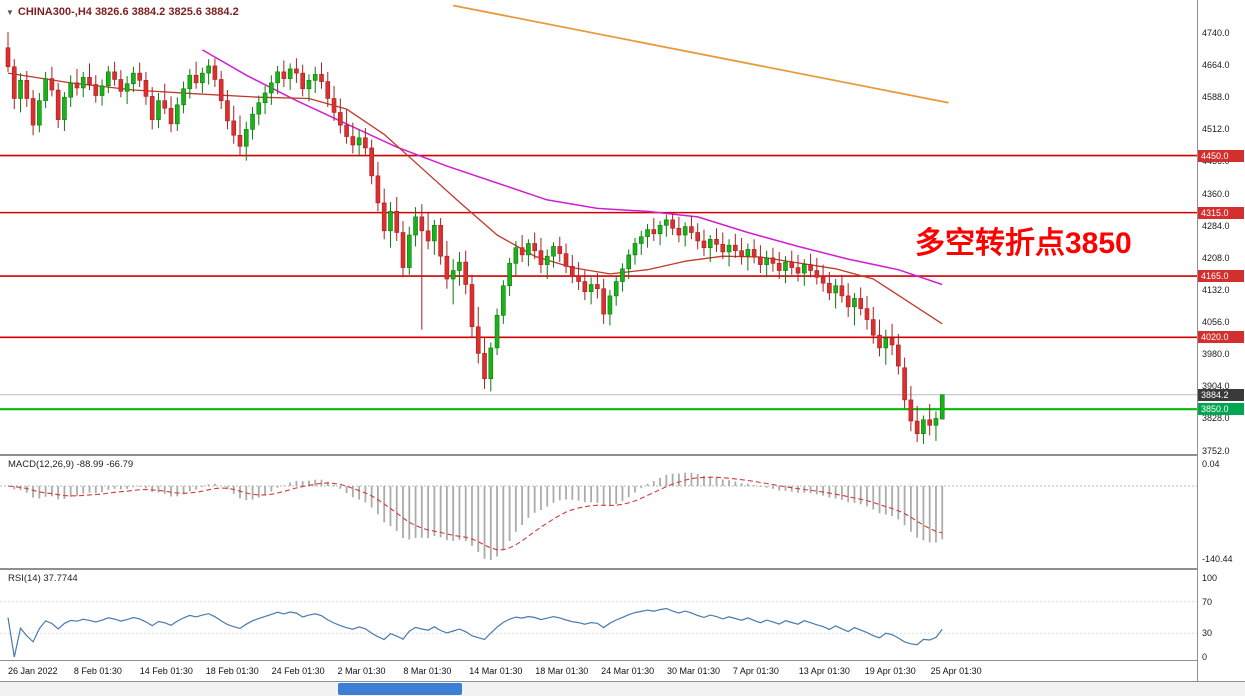 The height and width of the screenshot is (696, 1245). Describe the element at coordinates (232, 671) in the screenshot. I see `date-tick-label: 18 Feb 01:30` at that location.